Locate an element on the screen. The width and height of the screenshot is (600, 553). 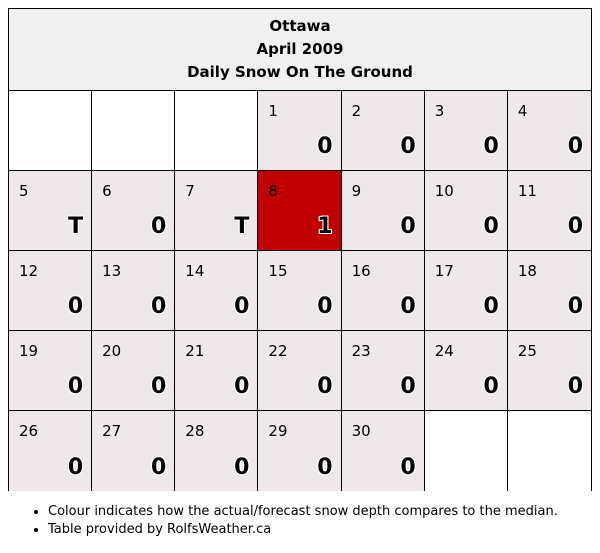
day-number: 7 is located at coordinates (190, 191).